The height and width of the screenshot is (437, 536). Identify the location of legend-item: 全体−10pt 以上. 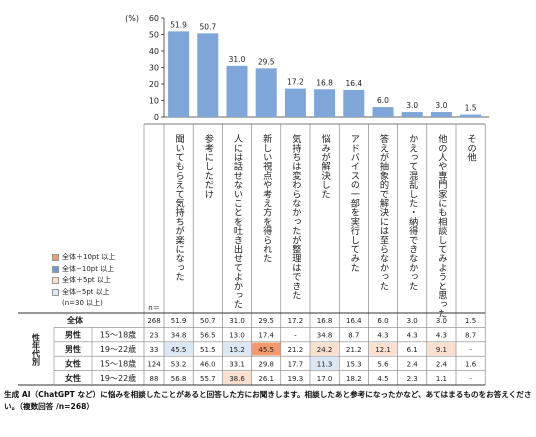
(83, 270).